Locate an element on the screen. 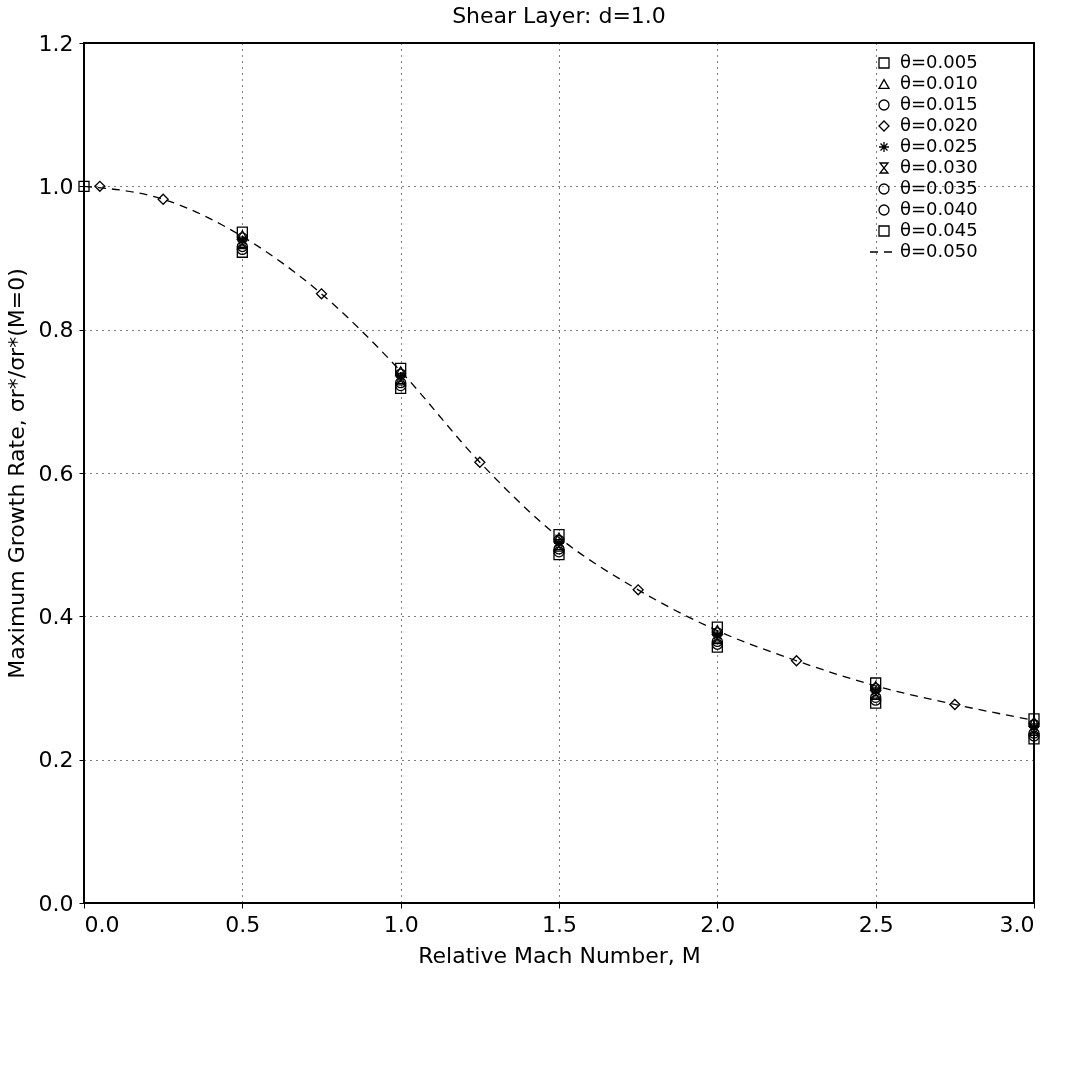 The width and height of the screenshot is (1092, 1076). legend-label: θ=0.025 is located at coordinates (939, 145).